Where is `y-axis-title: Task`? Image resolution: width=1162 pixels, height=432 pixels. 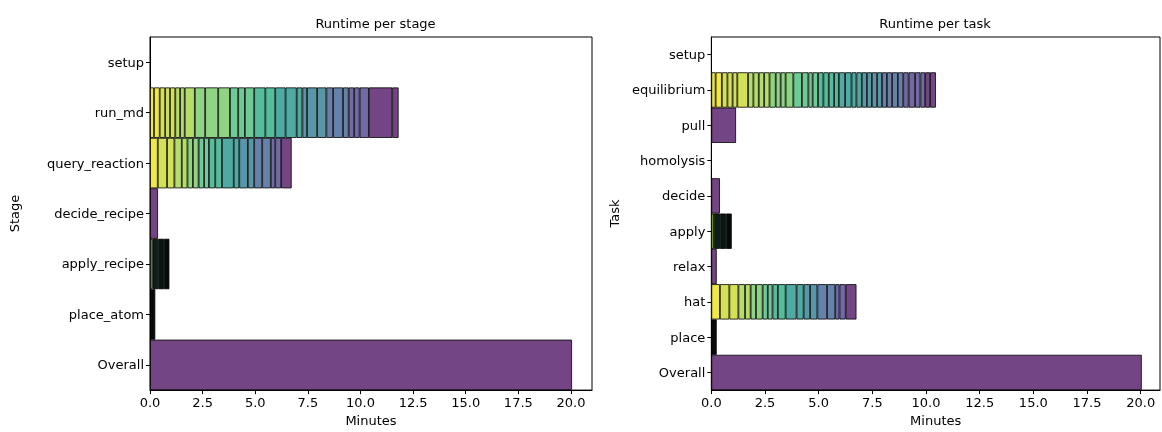 y-axis-title: Task is located at coordinates (614, 214).